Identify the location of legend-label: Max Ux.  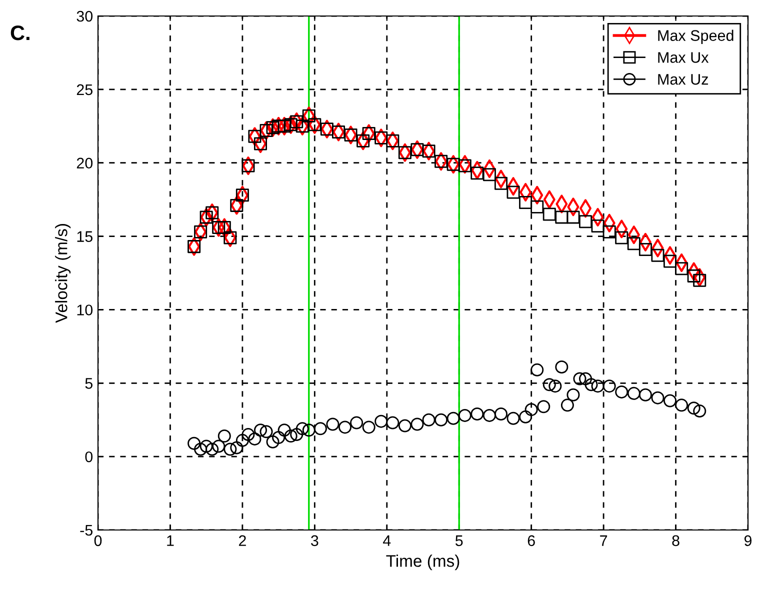
(683, 57).